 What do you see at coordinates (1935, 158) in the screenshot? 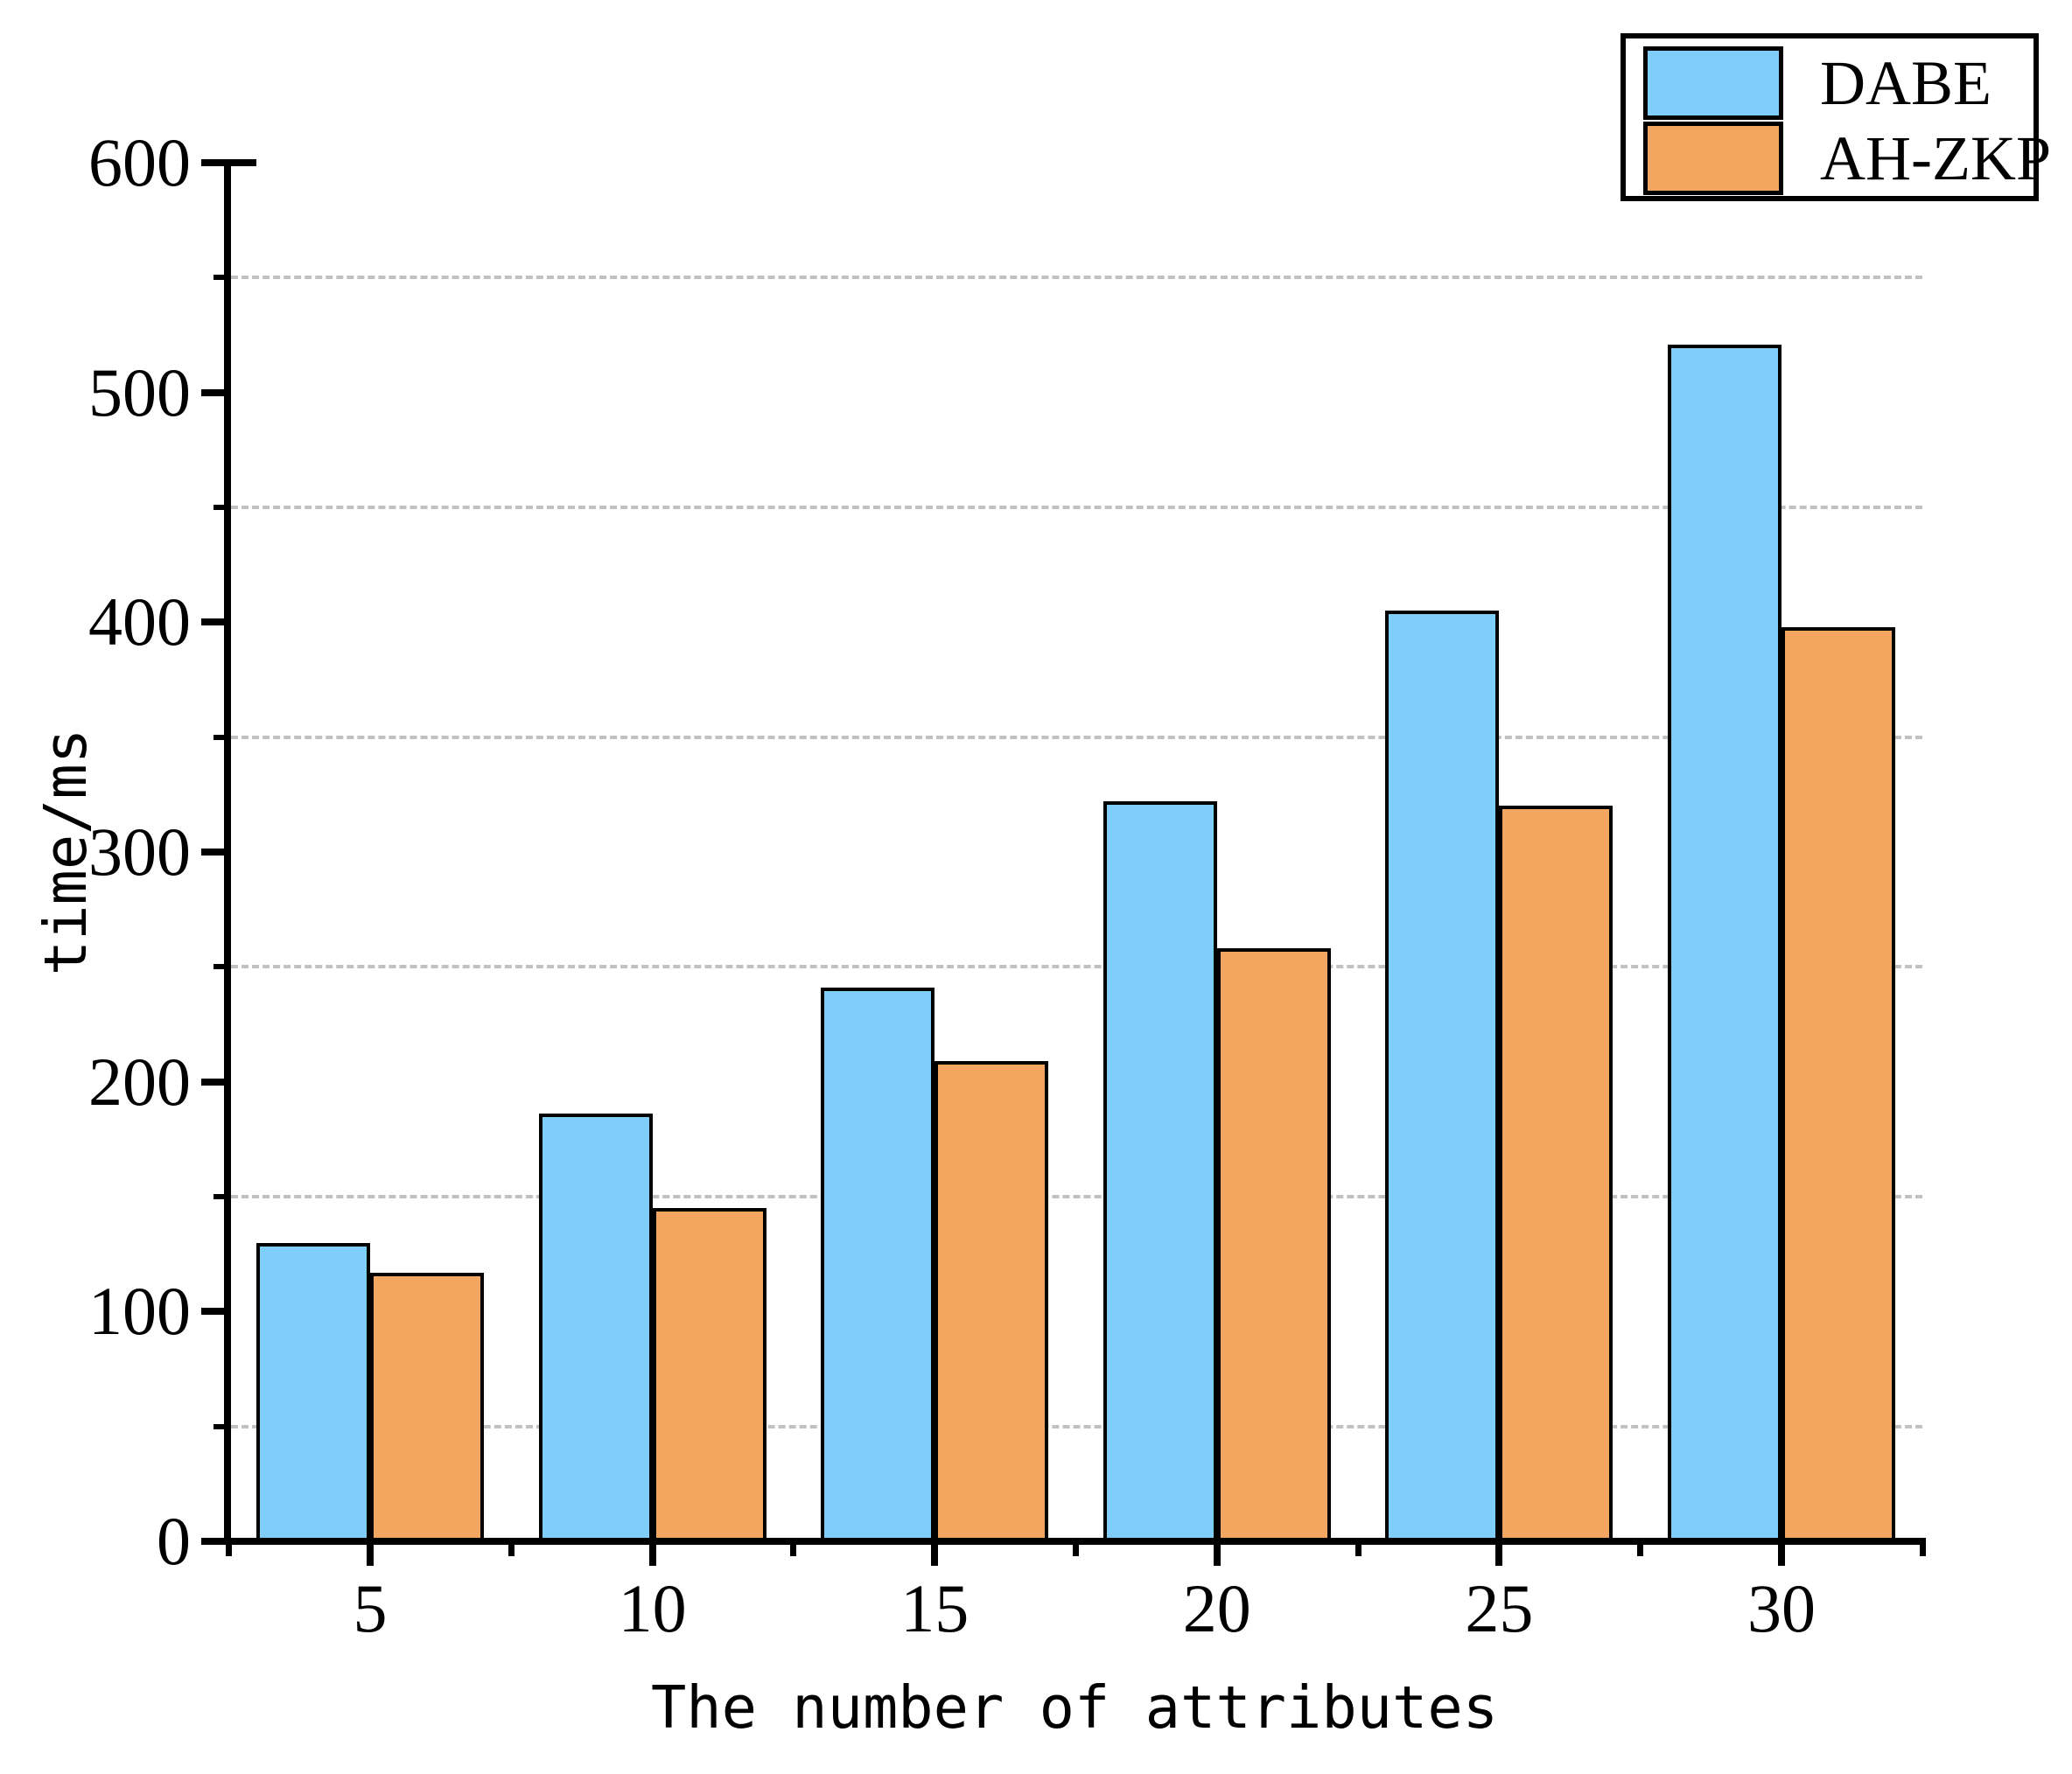
I see `legend-label-ah-zkp: AH-ZKP` at bounding box center [1935, 158].